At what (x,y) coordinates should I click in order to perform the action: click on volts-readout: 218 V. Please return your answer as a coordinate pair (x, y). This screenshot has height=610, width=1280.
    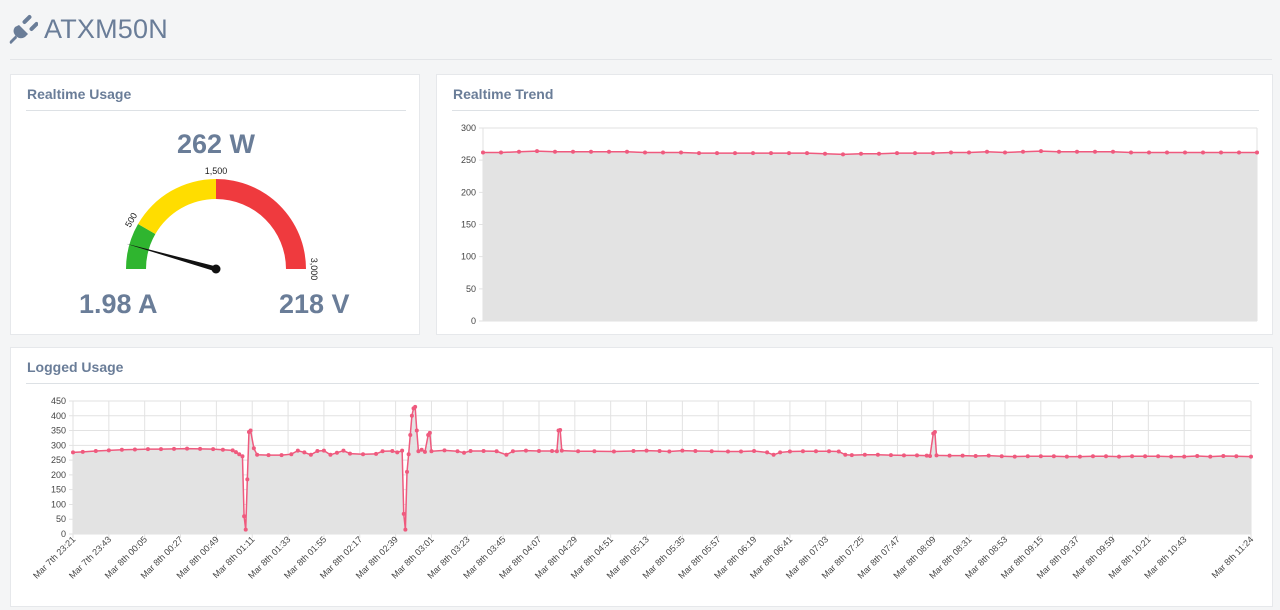
    Looking at the image, I should click on (314, 304).